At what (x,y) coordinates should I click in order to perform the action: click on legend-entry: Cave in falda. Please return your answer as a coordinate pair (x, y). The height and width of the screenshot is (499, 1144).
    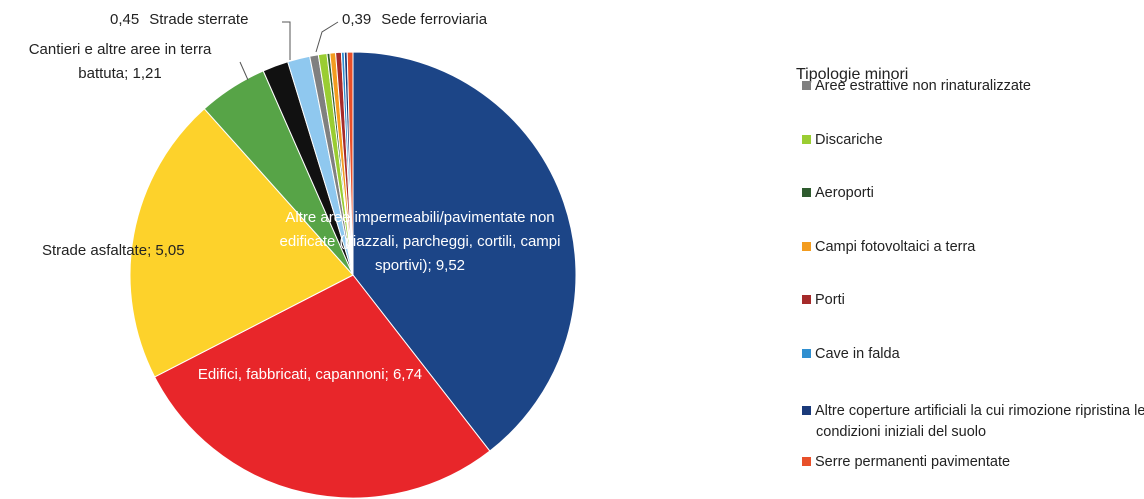
    Looking at the image, I should click on (973, 354).